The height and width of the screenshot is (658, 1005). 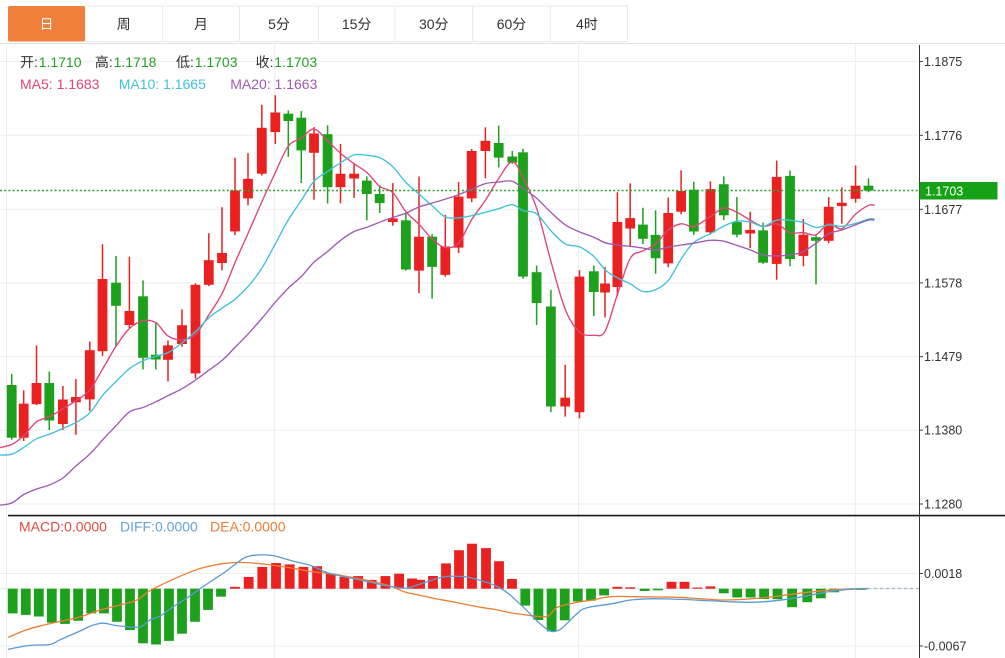 What do you see at coordinates (135, 62) in the screenshot?
I see `svg-text: 1.1718` at bounding box center [135, 62].